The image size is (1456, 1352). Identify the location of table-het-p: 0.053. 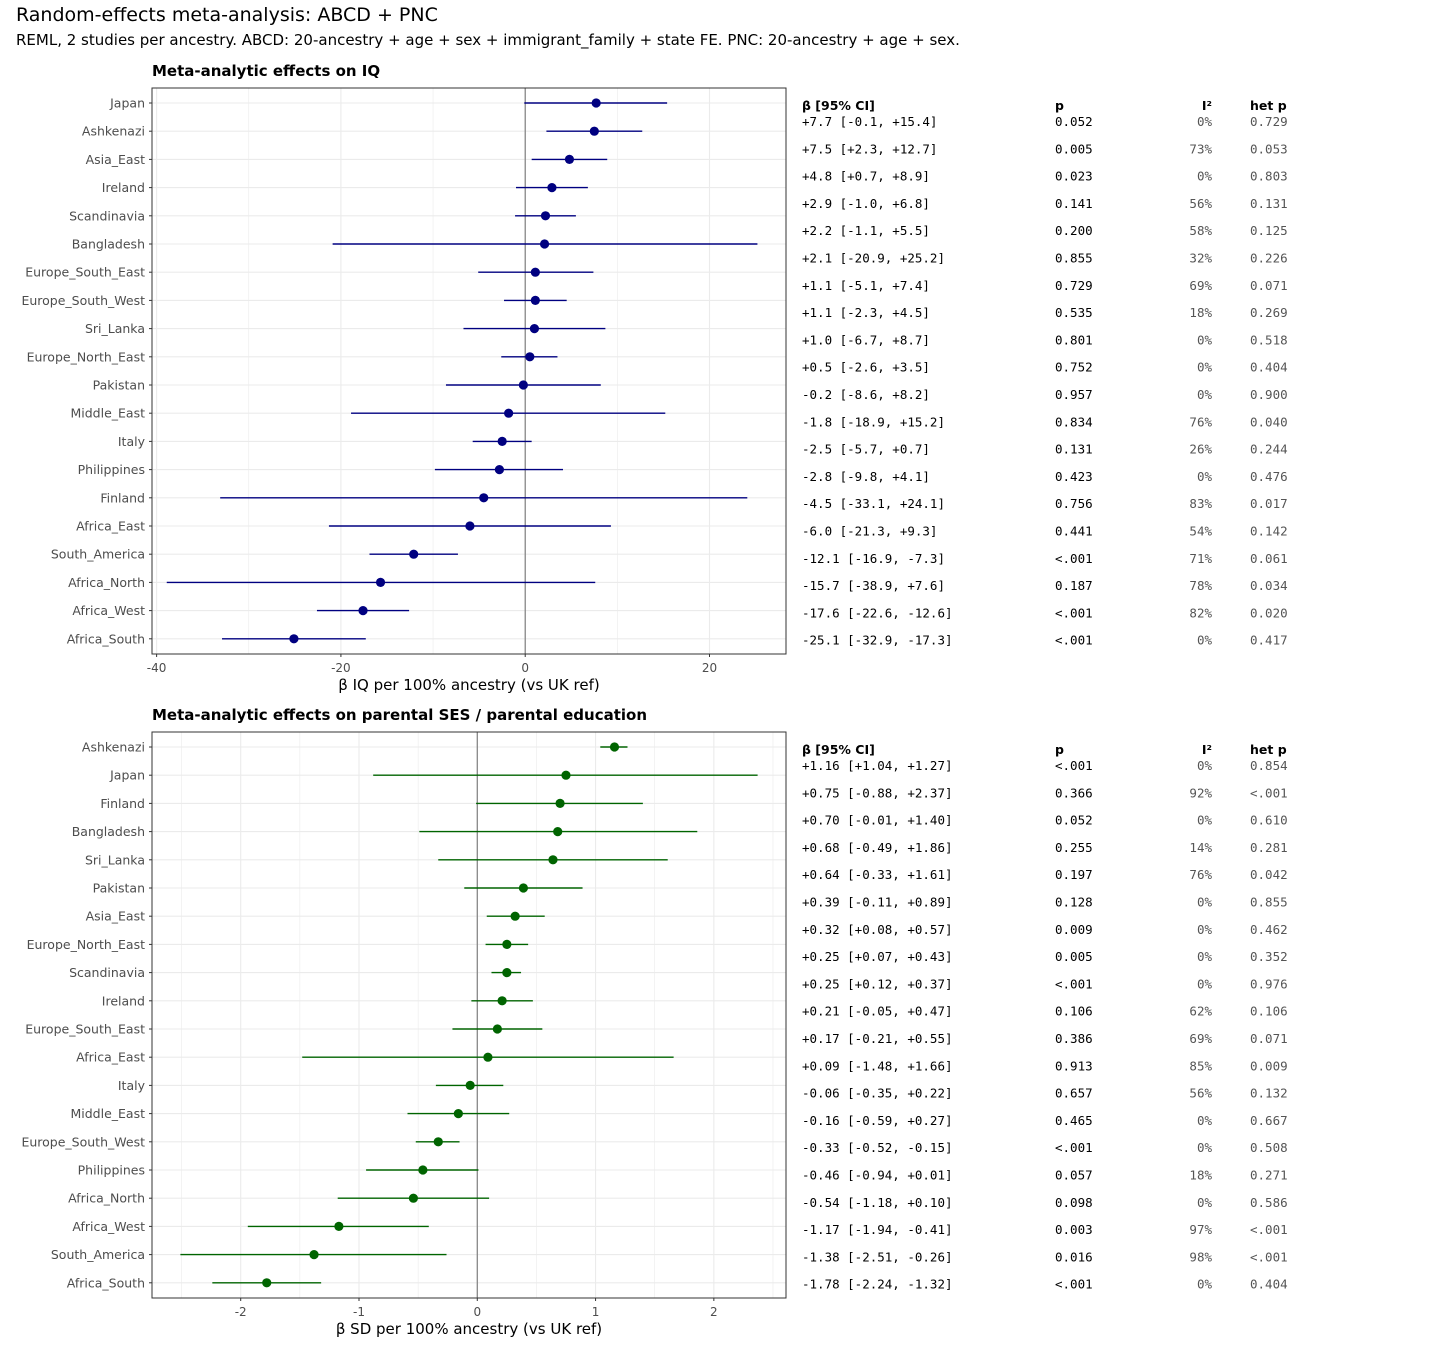
(1269, 148).